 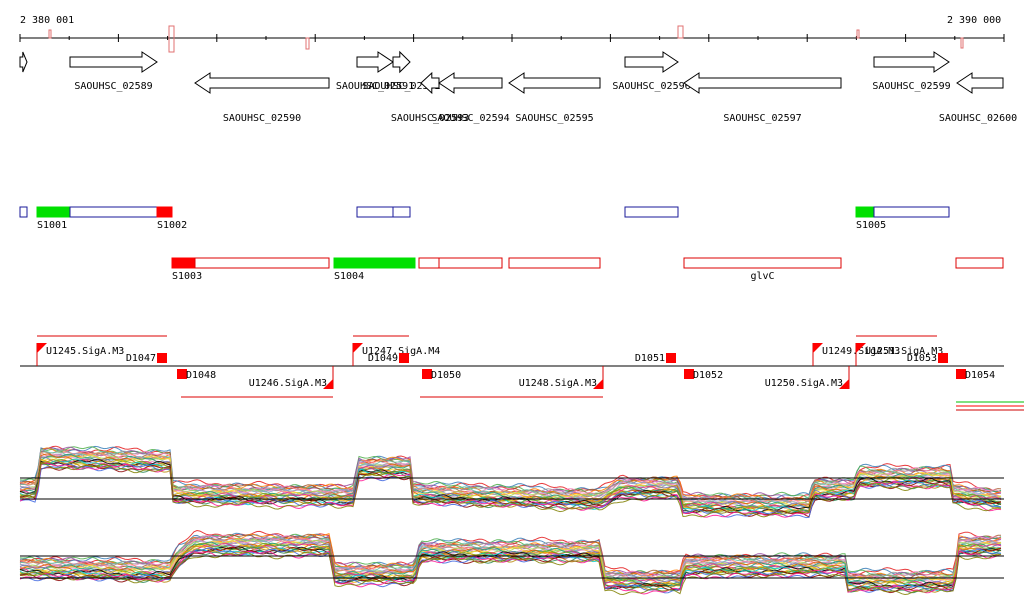 I want to click on end-coordinate-label: 2 390 000, so click(x=974, y=20).